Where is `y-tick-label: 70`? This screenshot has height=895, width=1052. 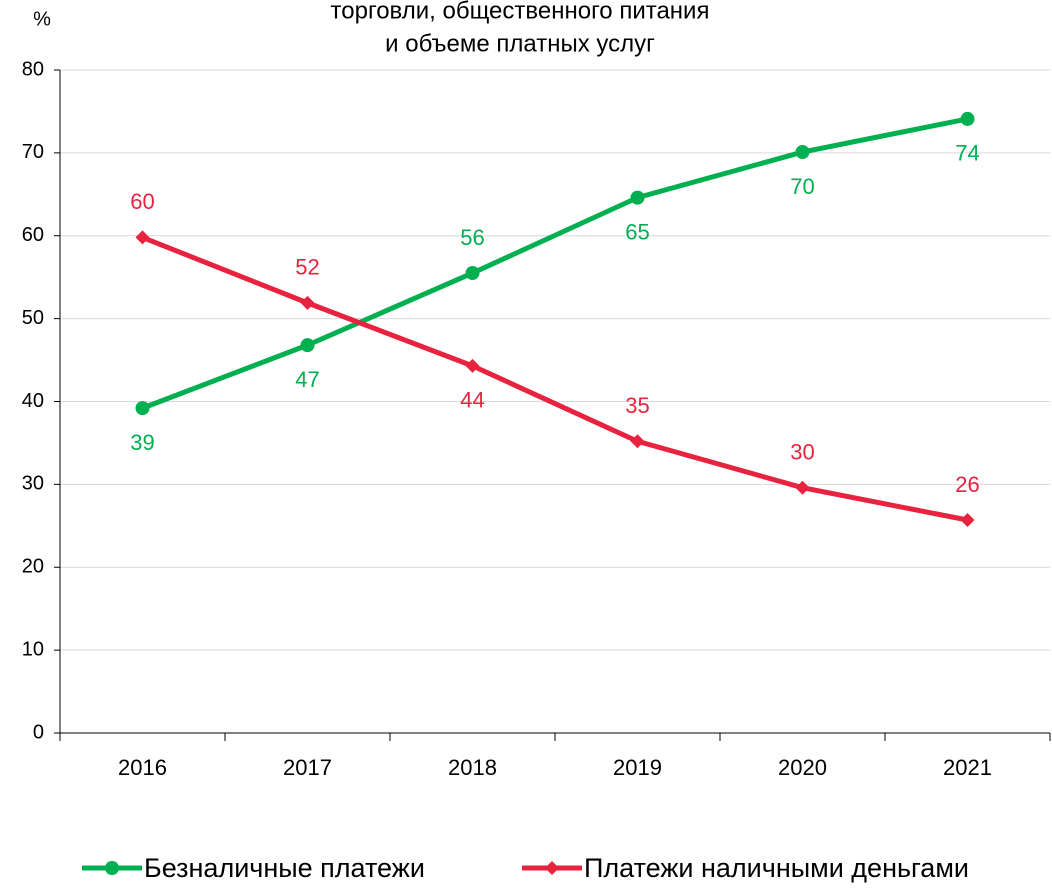
y-tick-label: 70 is located at coordinates (33, 152).